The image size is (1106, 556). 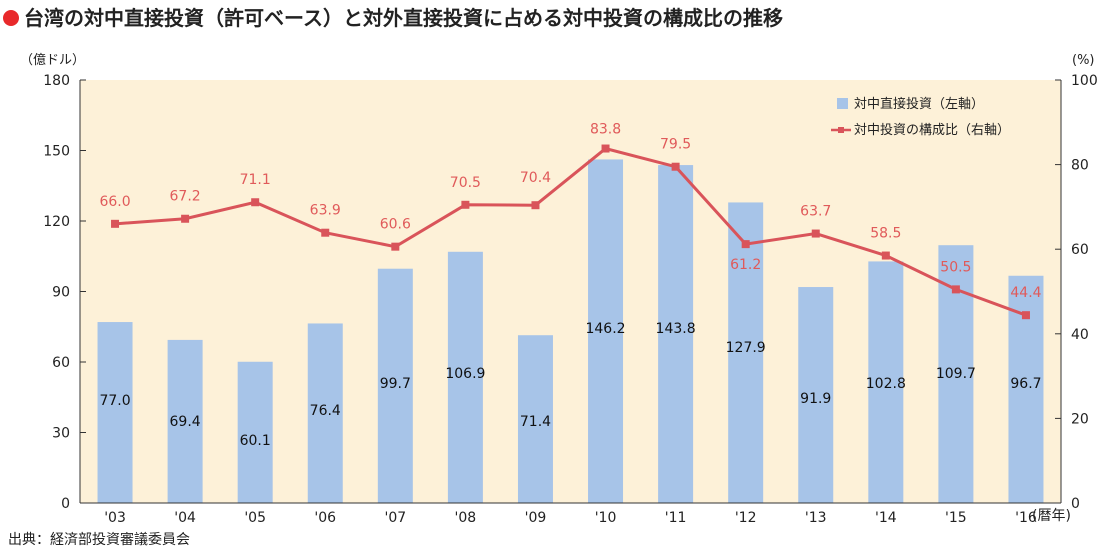 I want to click on legend: 対中直接投資（左軸） 対中投資の構成比（右軸）, so click(x=920, y=117).